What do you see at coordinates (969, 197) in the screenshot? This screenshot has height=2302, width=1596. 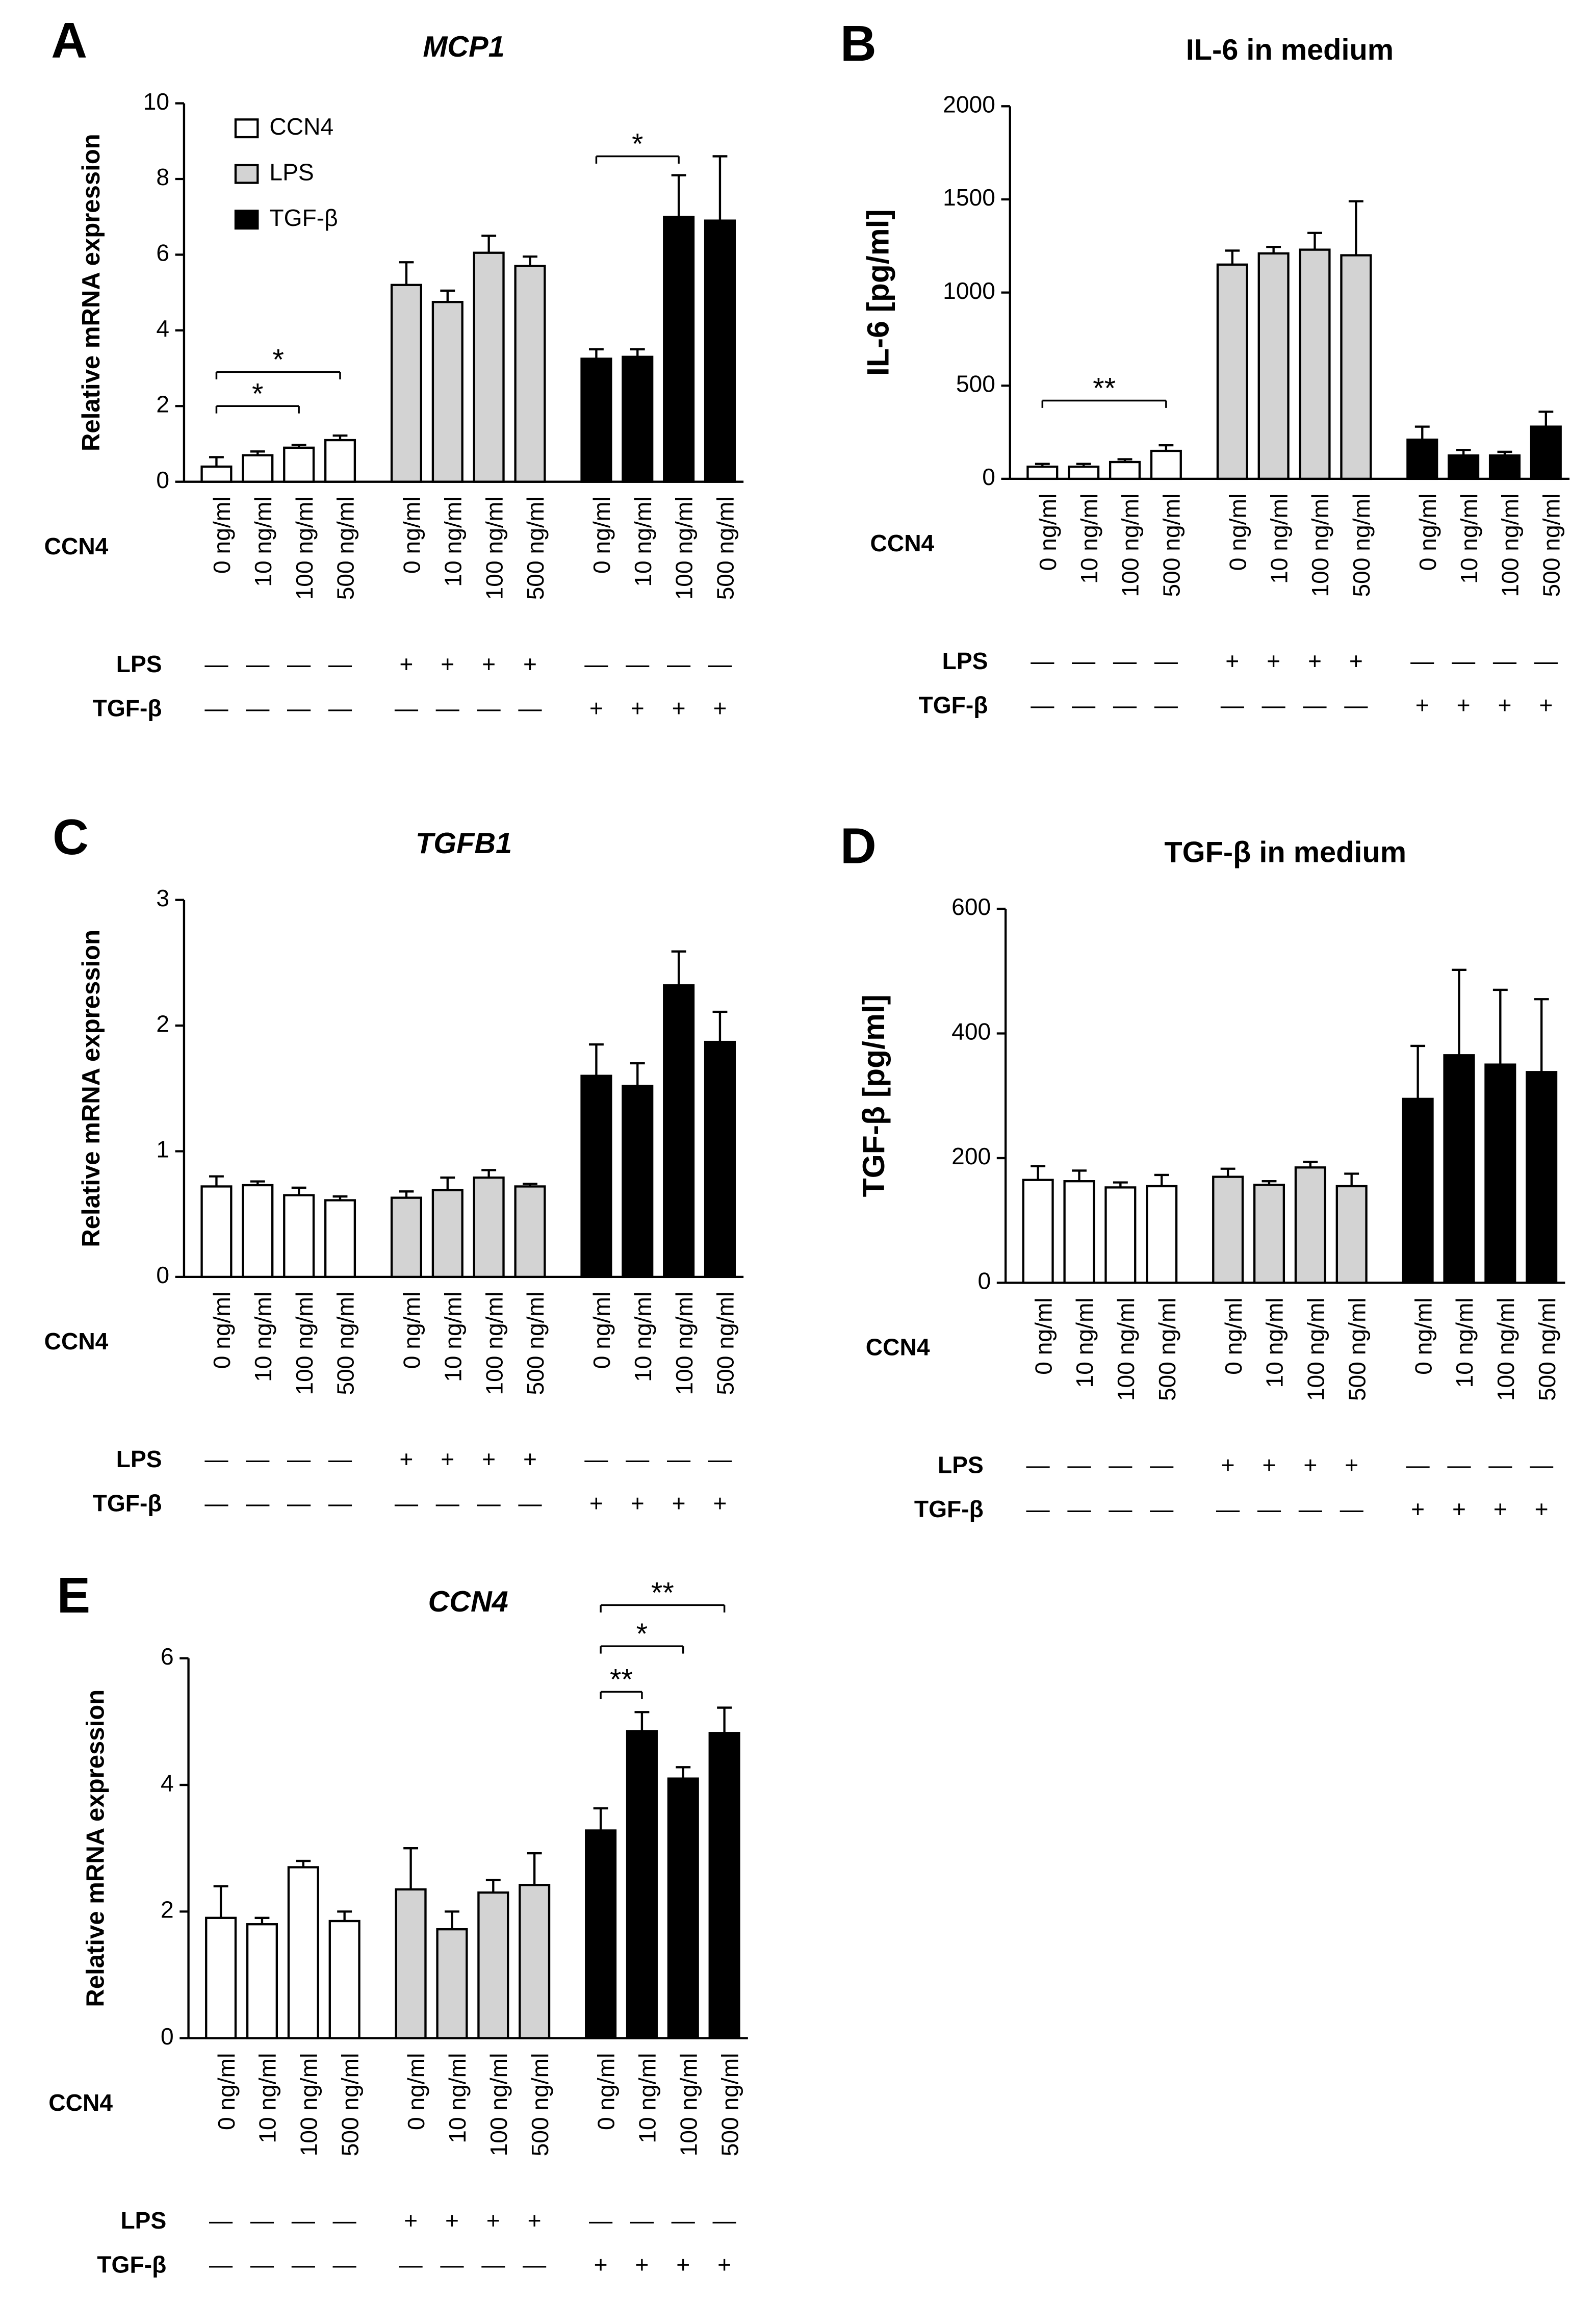 I see `y-tick-label: 1500` at bounding box center [969, 197].